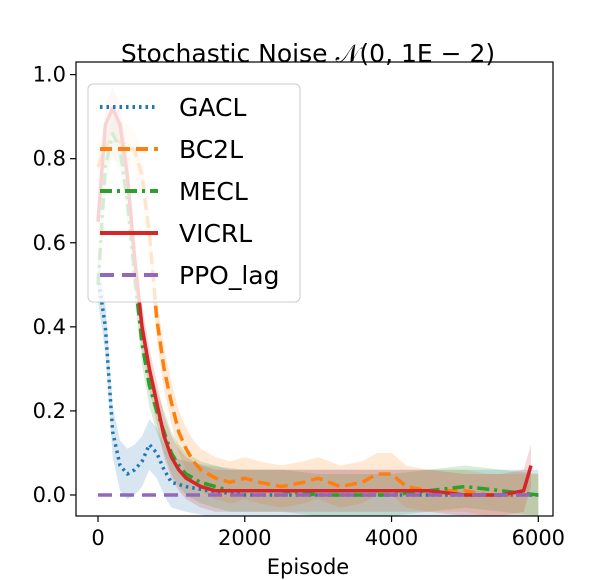 The height and width of the screenshot is (580, 600). I want to click on y-tick-label: 0.8, so click(49, 159).